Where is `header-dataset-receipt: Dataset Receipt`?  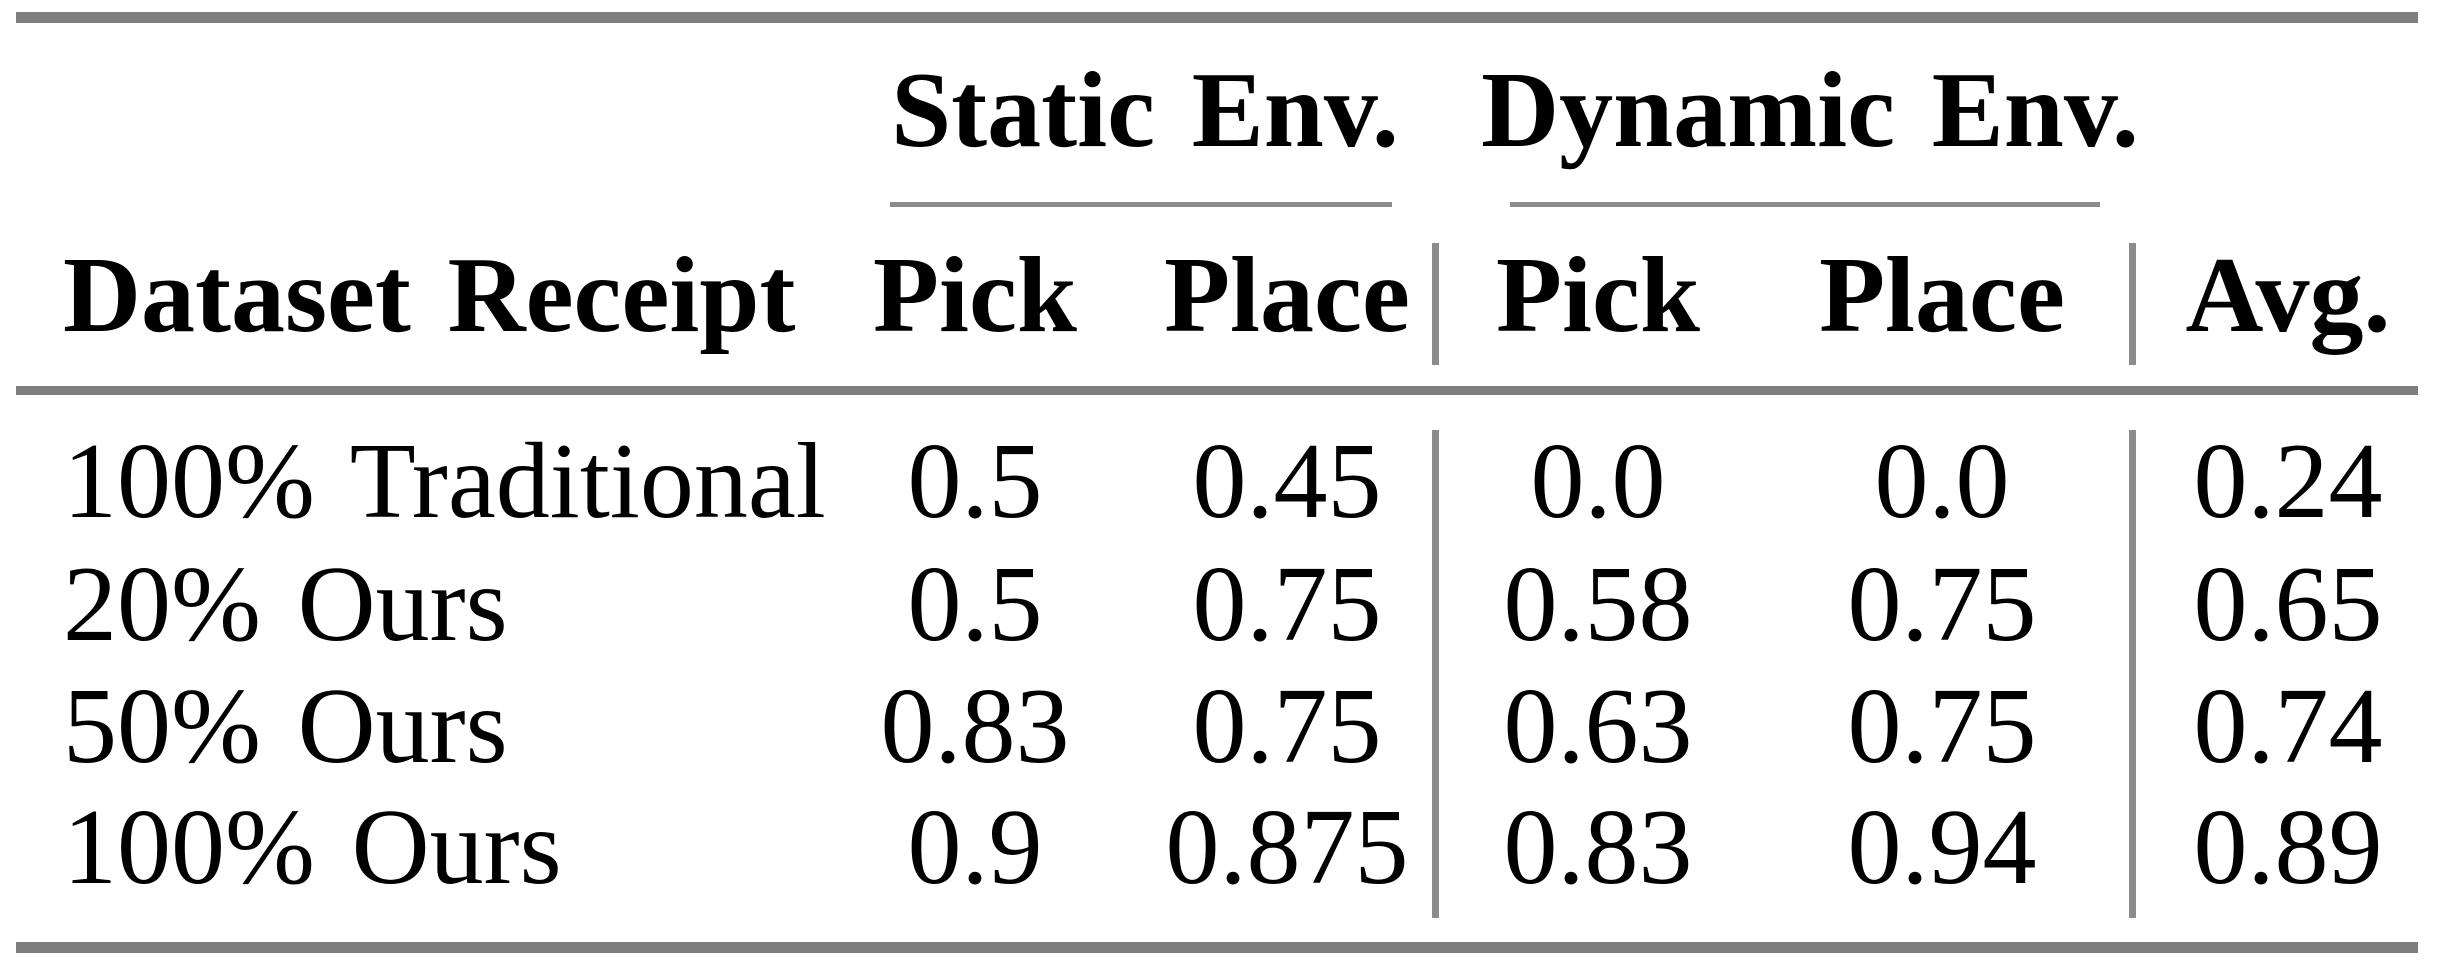 header-dataset-receipt: Dataset Receipt is located at coordinates (429, 295).